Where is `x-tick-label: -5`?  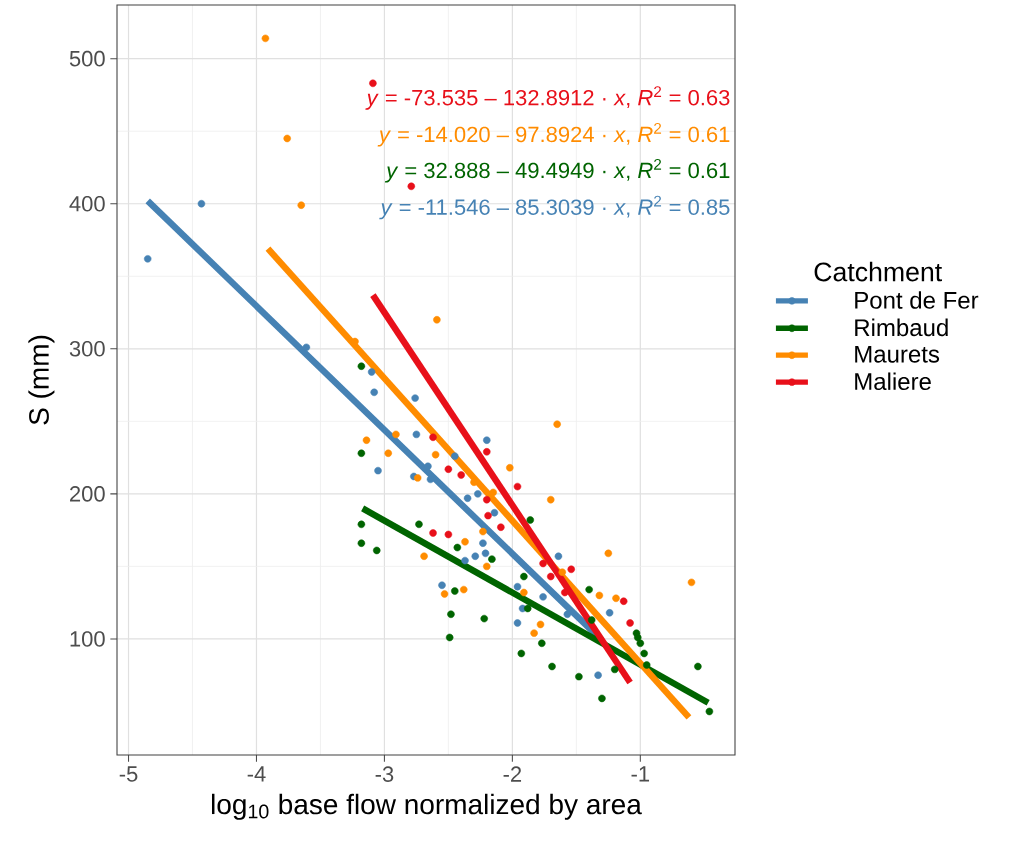 x-tick-label: -5 is located at coordinates (128, 774).